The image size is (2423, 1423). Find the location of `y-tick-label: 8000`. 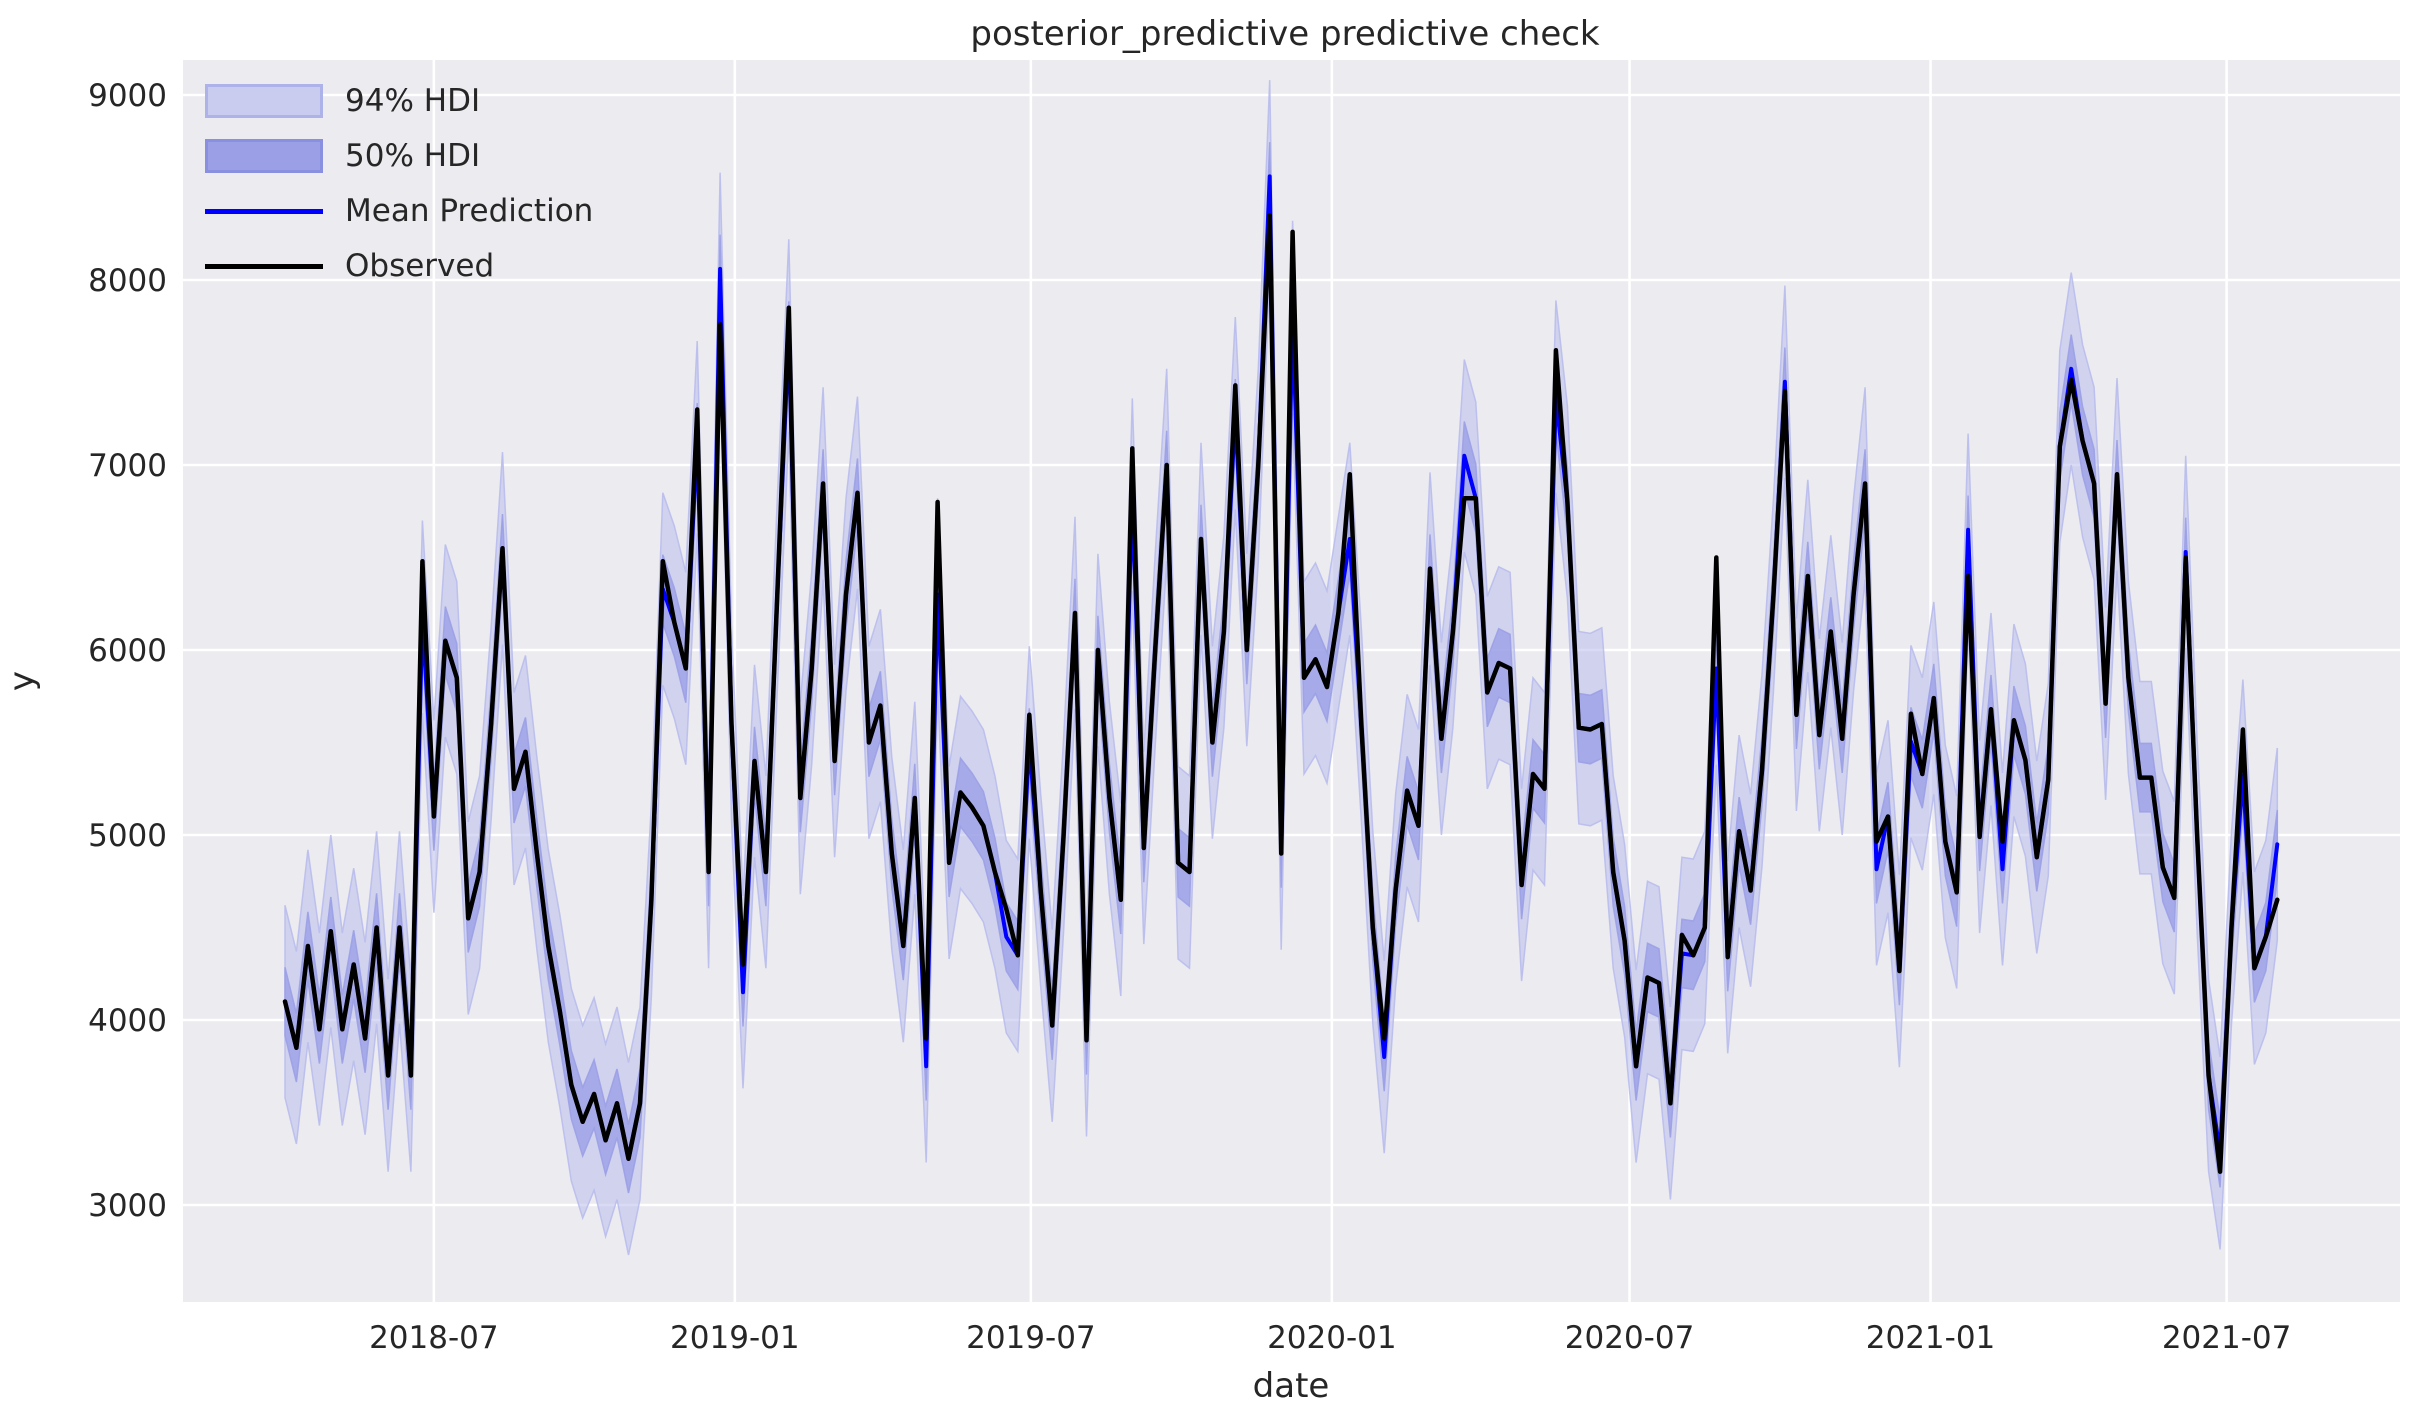

y-tick-label: 8000 is located at coordinates (127, 281).